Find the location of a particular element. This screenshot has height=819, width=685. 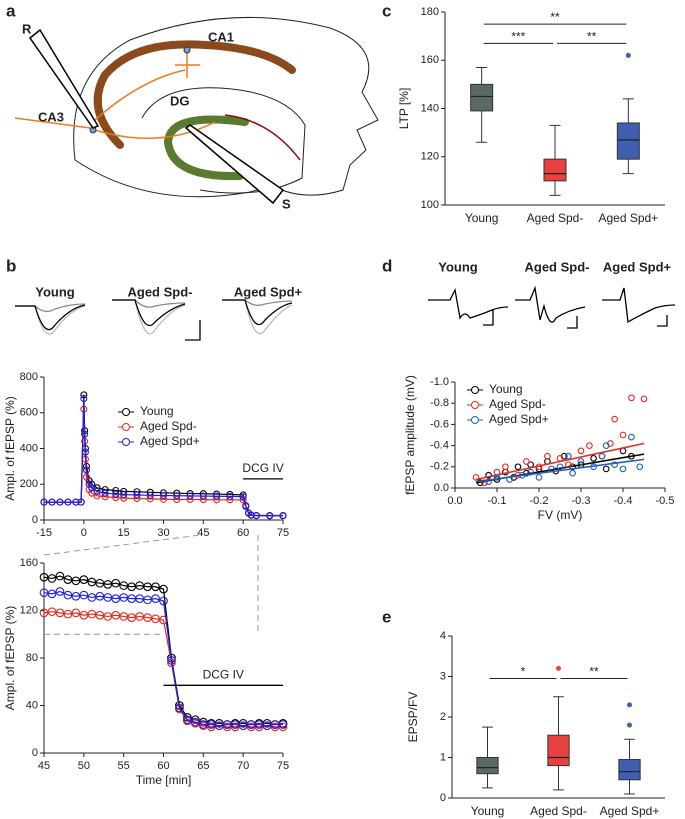

legend-label: Young is located at coordinates (506, 389).